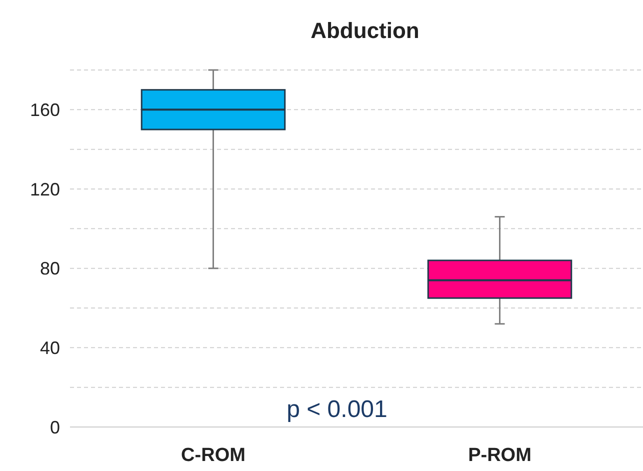  I want to click on y-tick-label: 120, so click(45, 189).